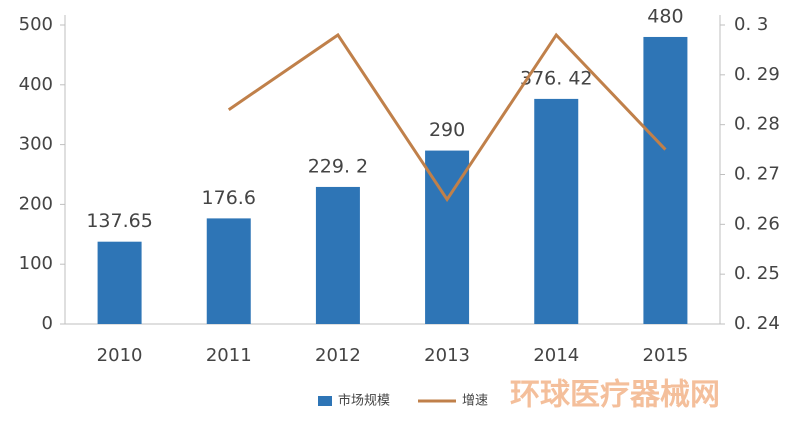 The height and width of the screenshot is (423, 800). Describe the element at coordinates (119, 221) in the screenshot. I see `data-label: 137.65` at that location.